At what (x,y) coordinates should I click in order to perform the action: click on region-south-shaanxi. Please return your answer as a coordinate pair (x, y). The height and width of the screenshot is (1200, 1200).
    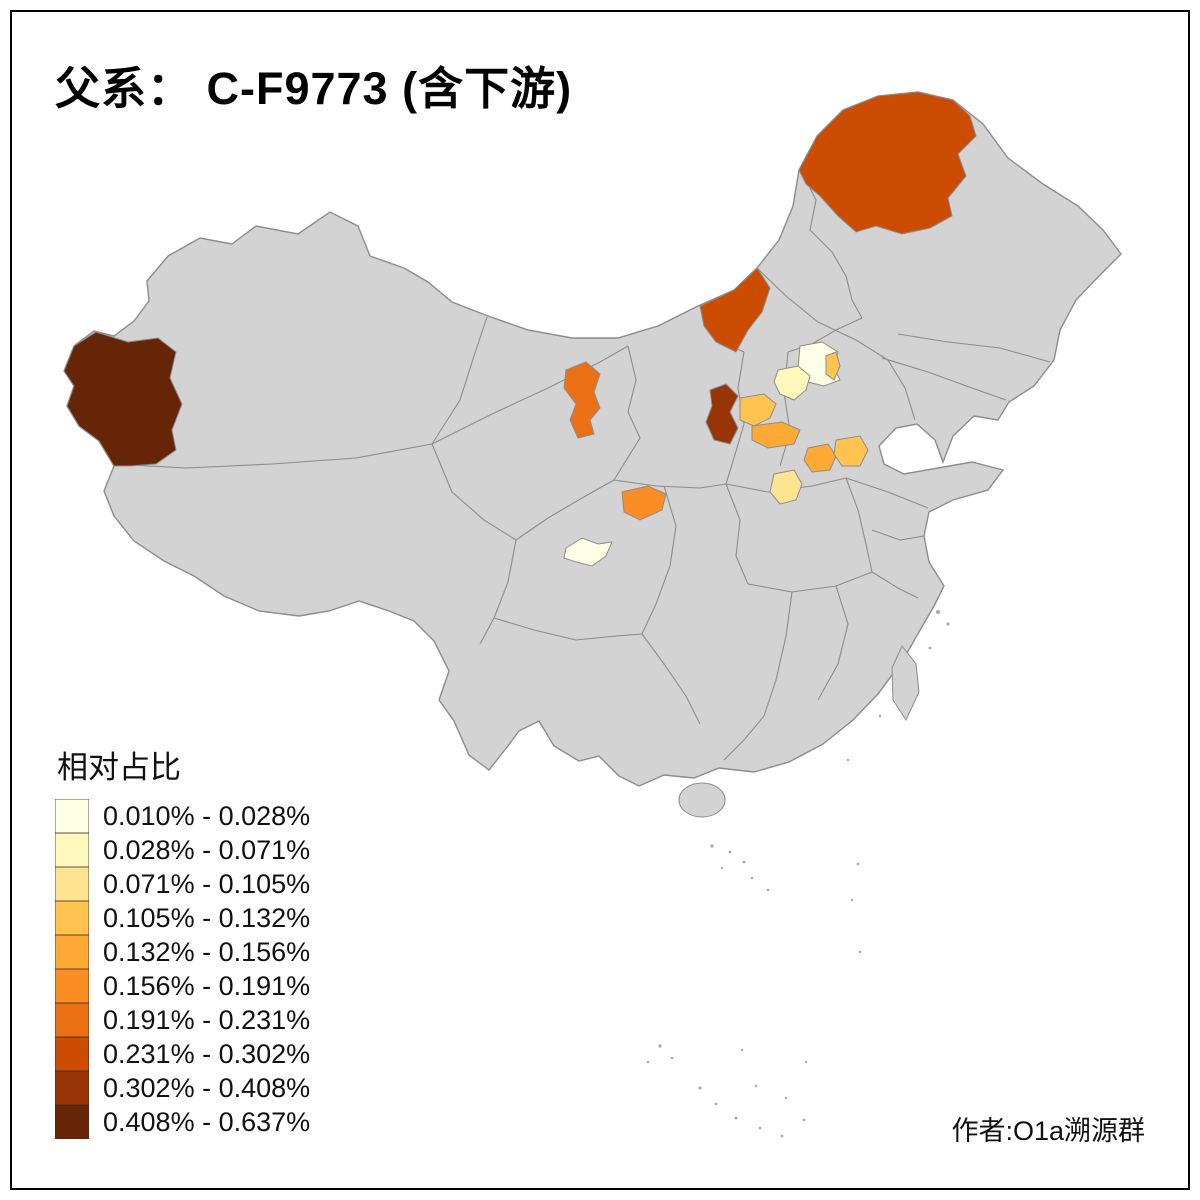
    Looking at the image, I should click on (644, 503).